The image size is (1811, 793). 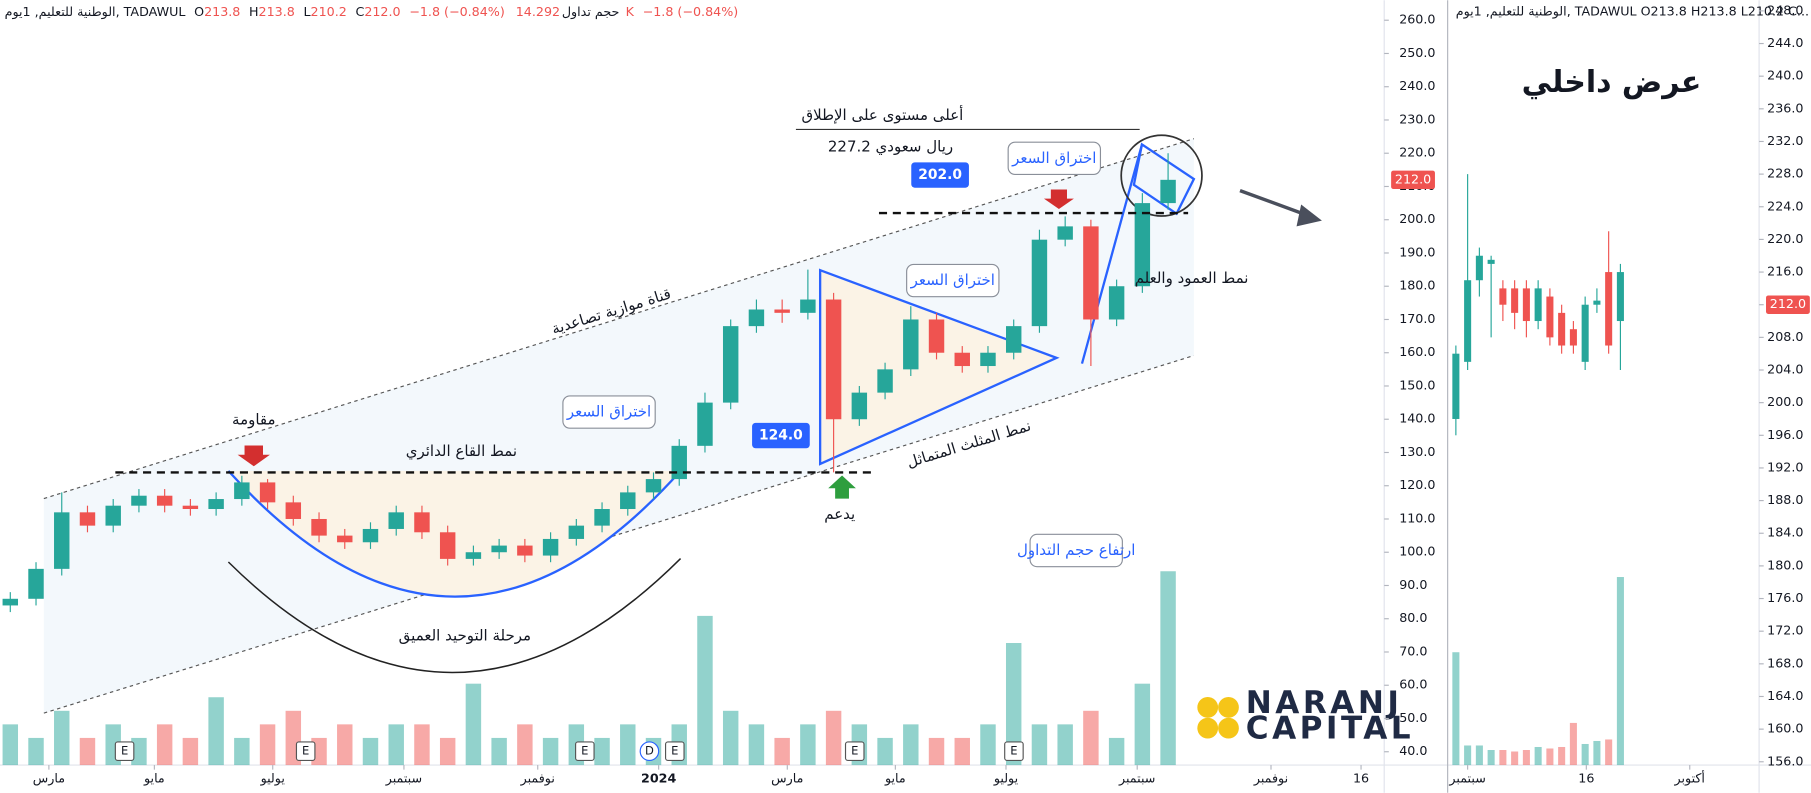 I want to click on annotation: اختراق السعر, so click(x=1053, y=158).